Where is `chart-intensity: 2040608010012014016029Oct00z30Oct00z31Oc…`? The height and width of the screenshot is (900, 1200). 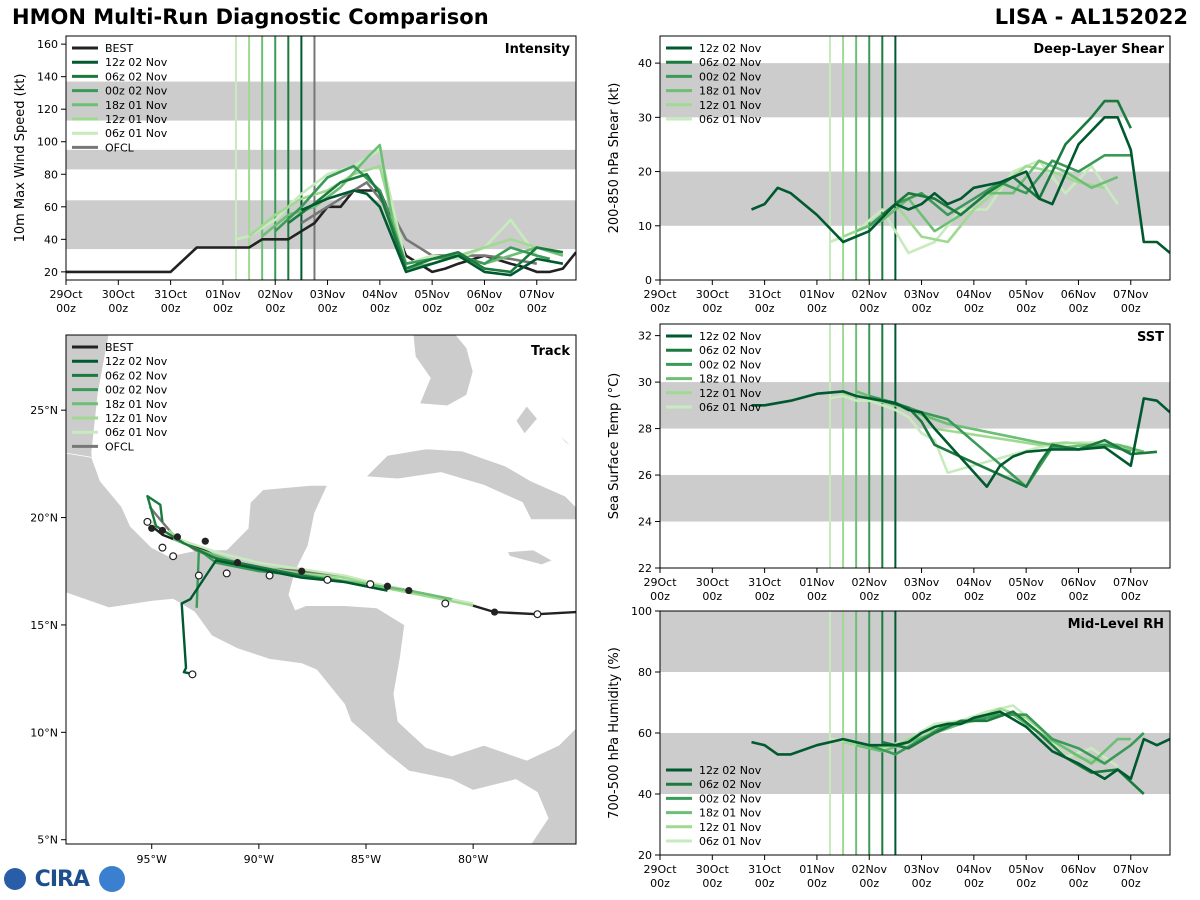 chart-intensity: 2040608010012014016029Oct00z30Oct00z31Oc… is located at coordinates (295, 175).